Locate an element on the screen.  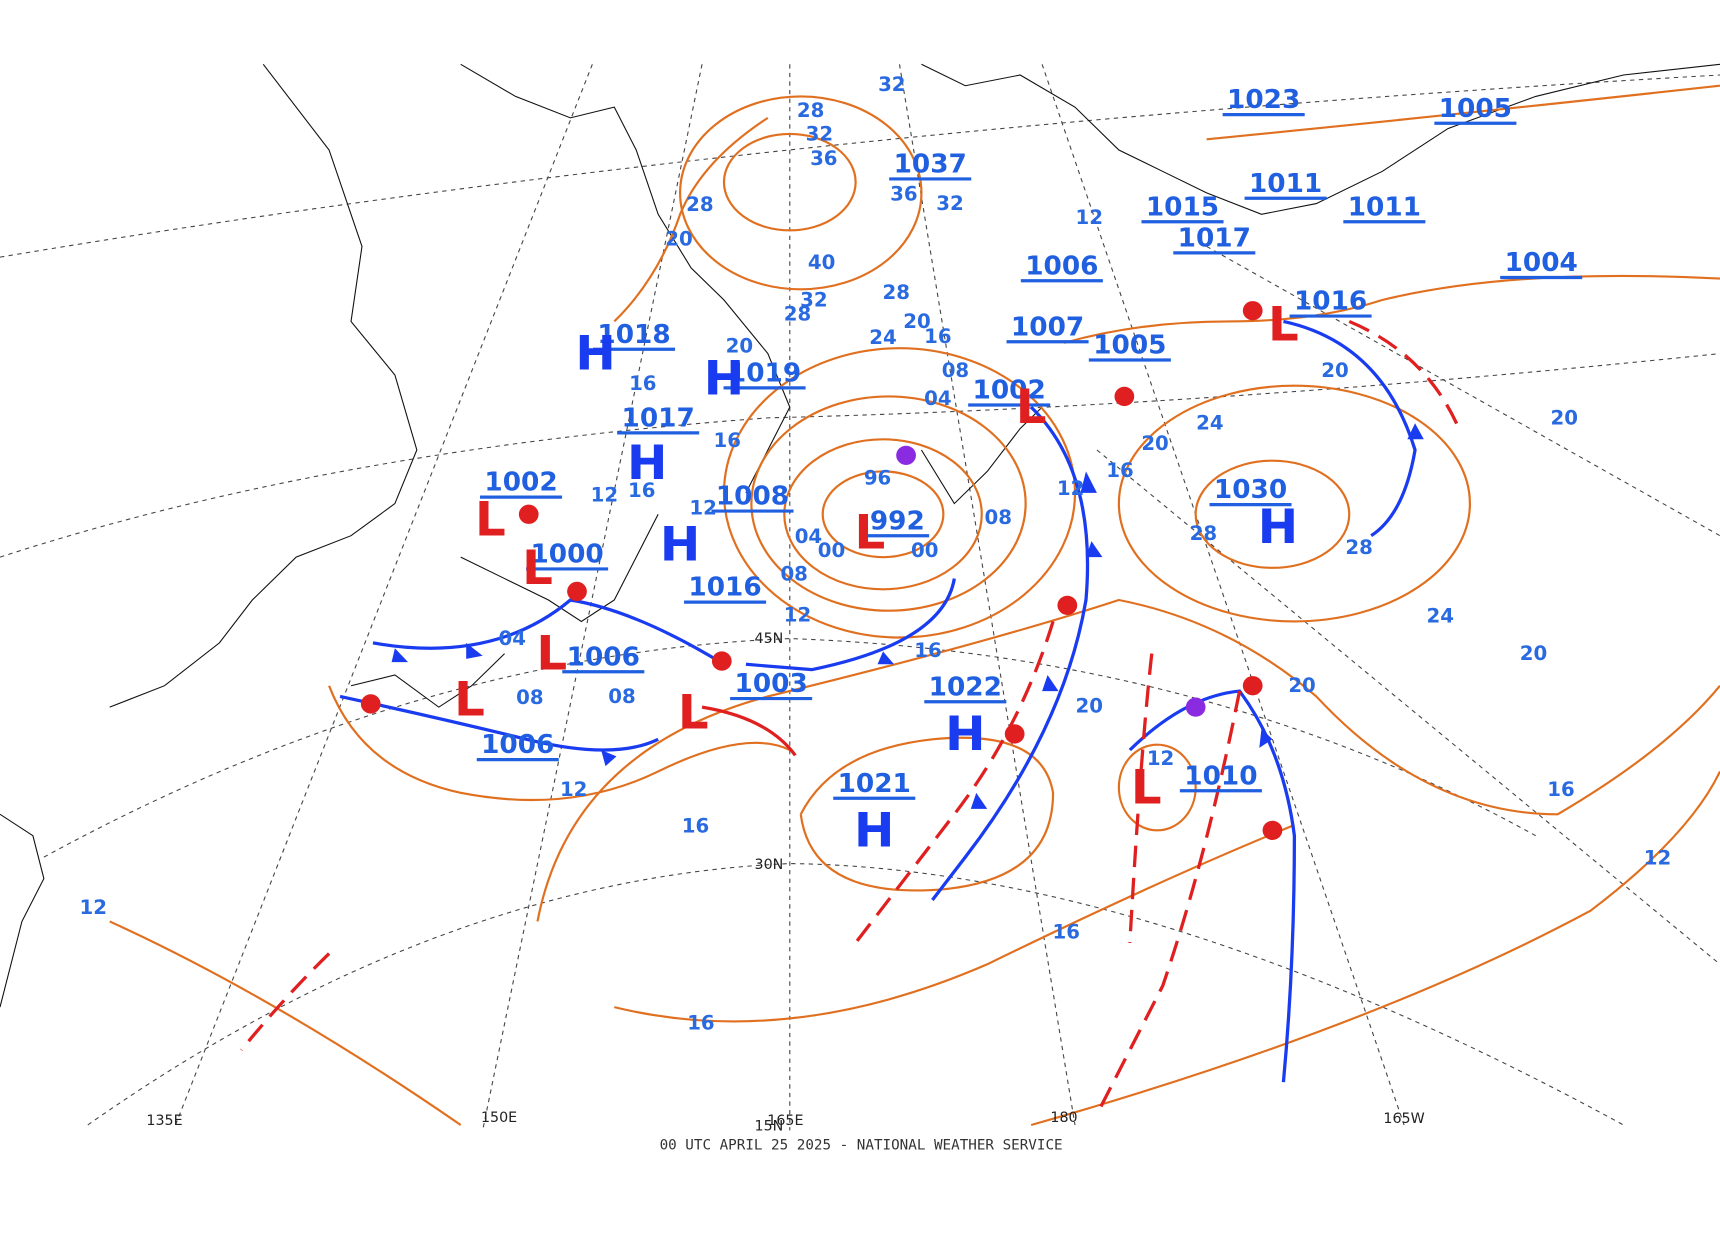
center-pressure: 1000 is located at coordinates (566, 555).